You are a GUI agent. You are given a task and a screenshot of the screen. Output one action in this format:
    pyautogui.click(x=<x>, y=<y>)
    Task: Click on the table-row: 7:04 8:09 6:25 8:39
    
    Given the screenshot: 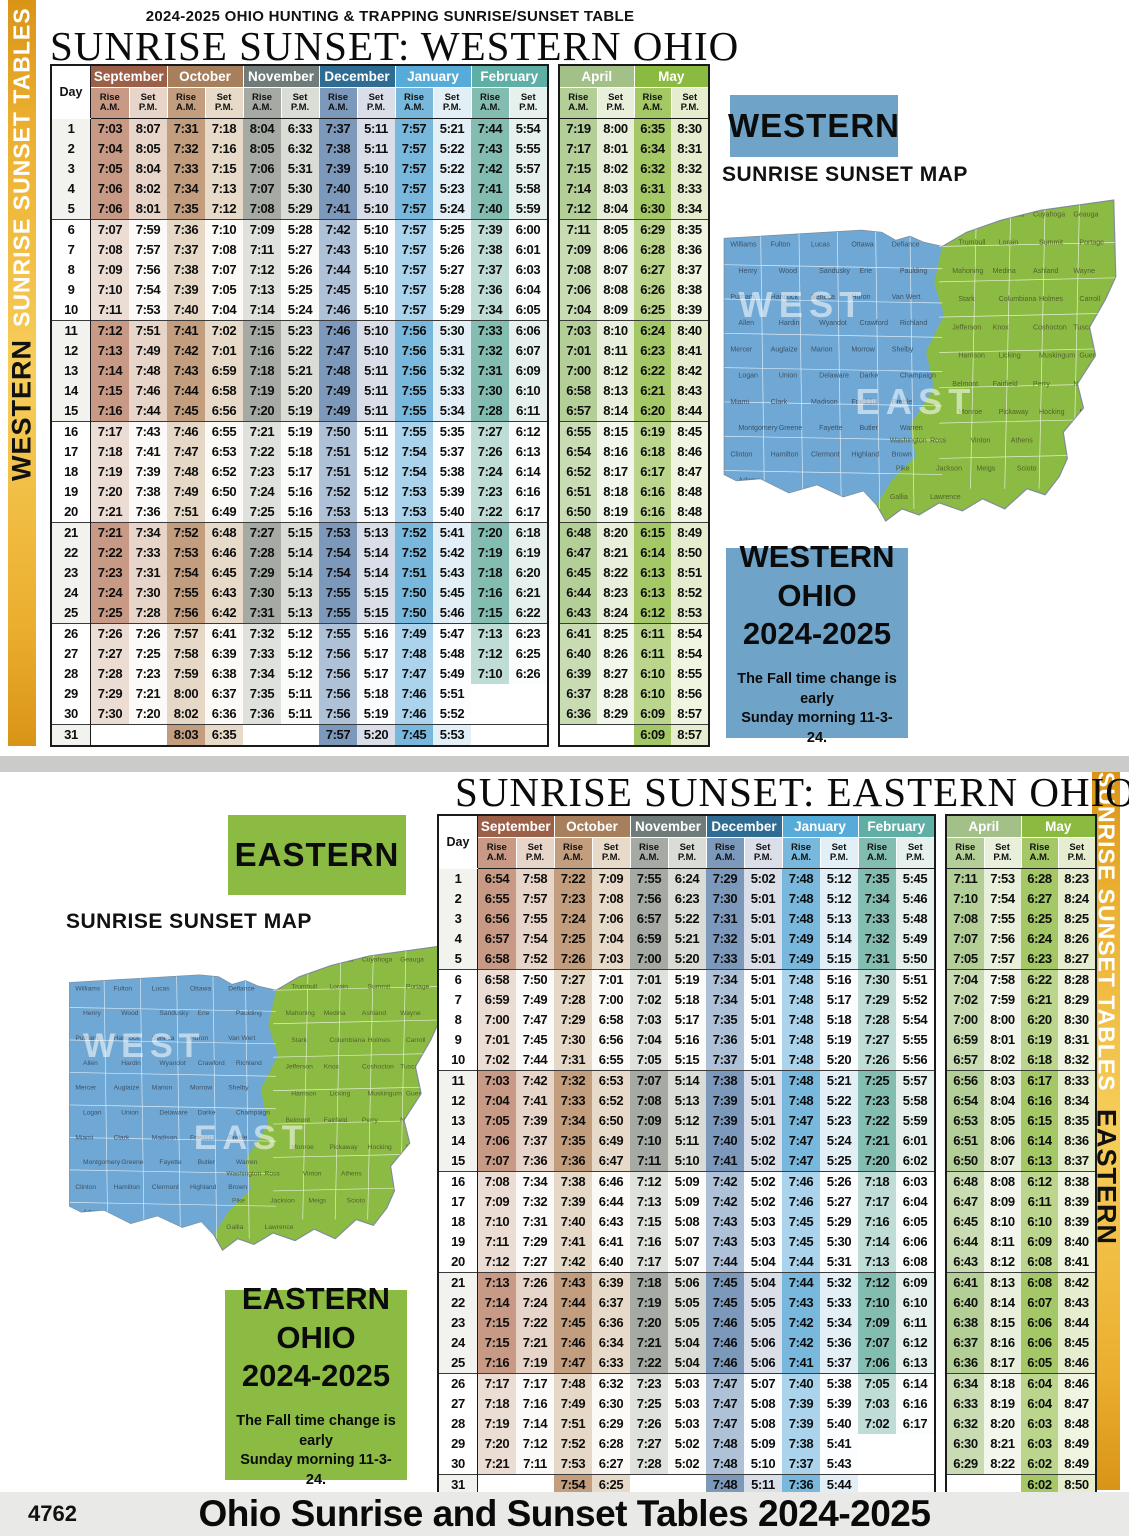 What is the action you would take?
    pyautogui.click(x=634, y=310)
    